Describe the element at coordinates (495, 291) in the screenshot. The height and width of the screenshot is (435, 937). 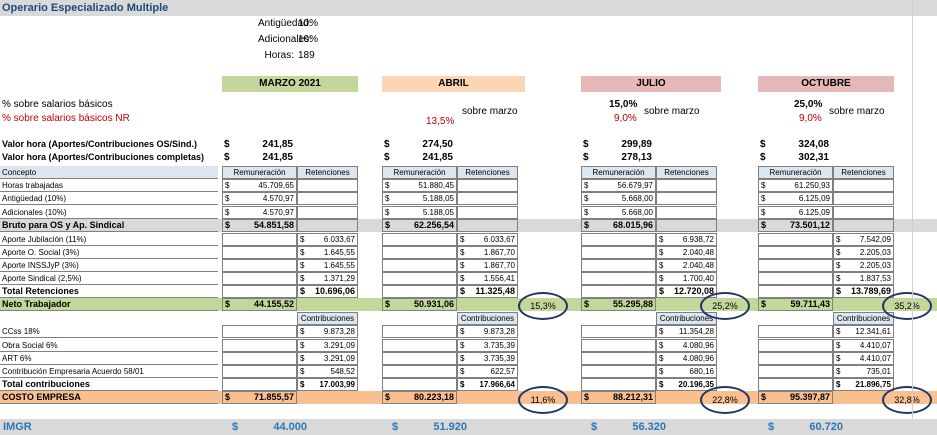
I see `abril-total-ret-cell-value: 11.325,48` at that location.